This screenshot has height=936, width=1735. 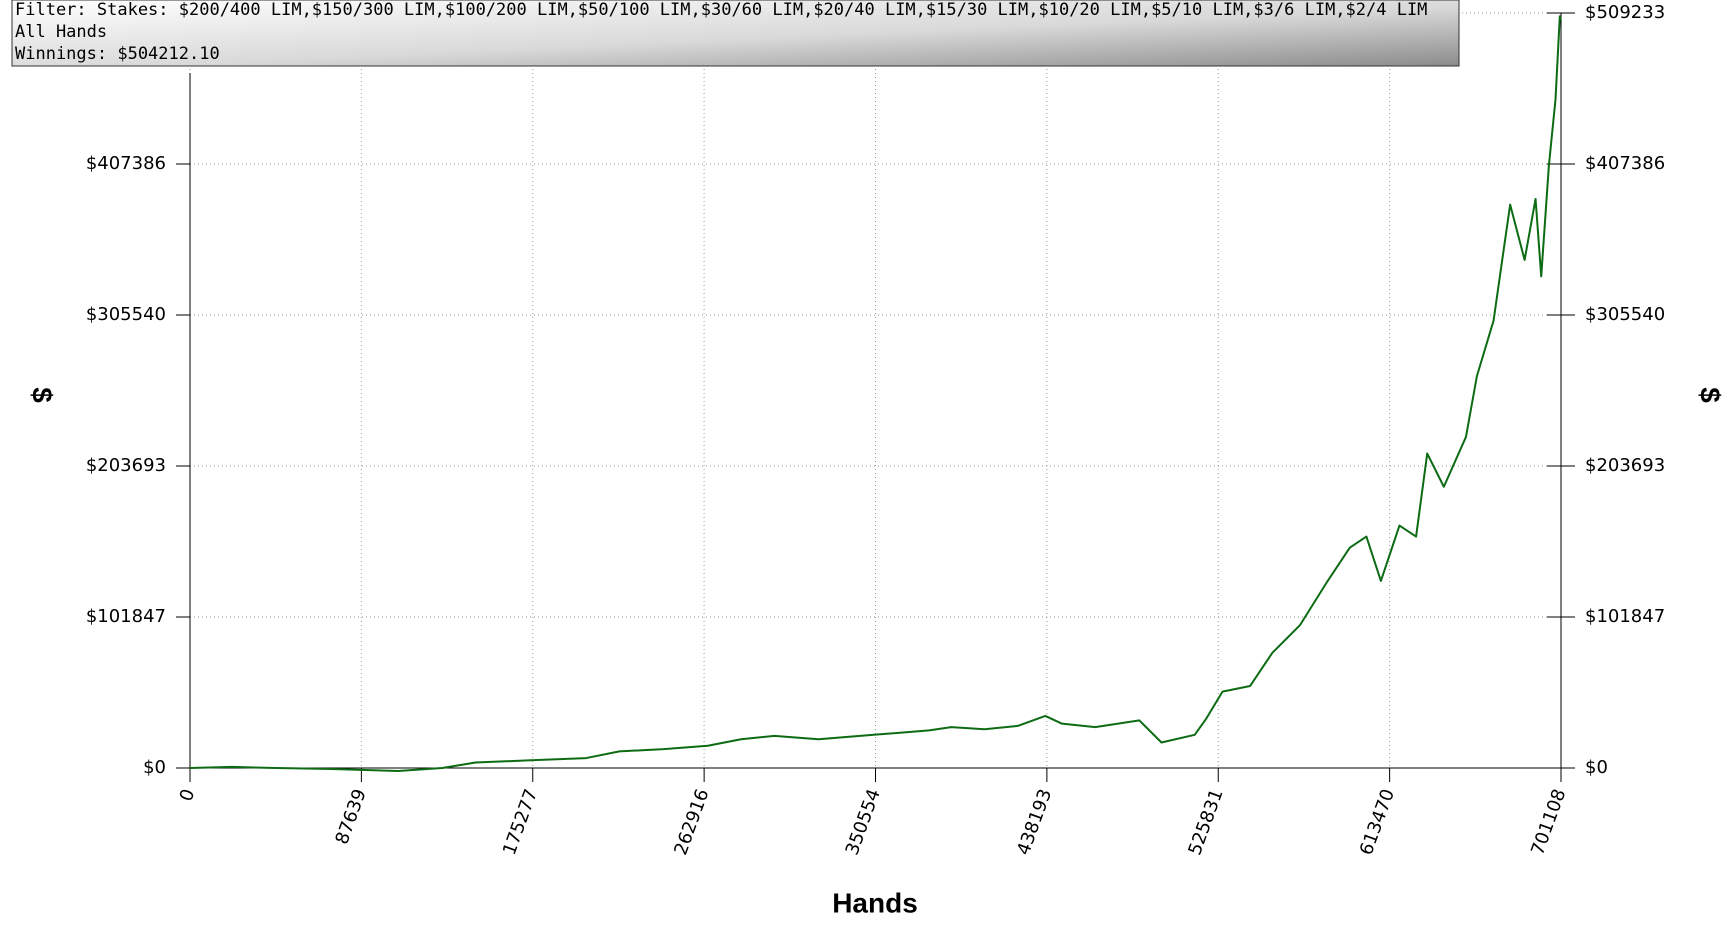 What do you see at coordinates (520, 822) in the screenshot?
I see `x-tick-label: 175277` at bounding box center [520, 822].